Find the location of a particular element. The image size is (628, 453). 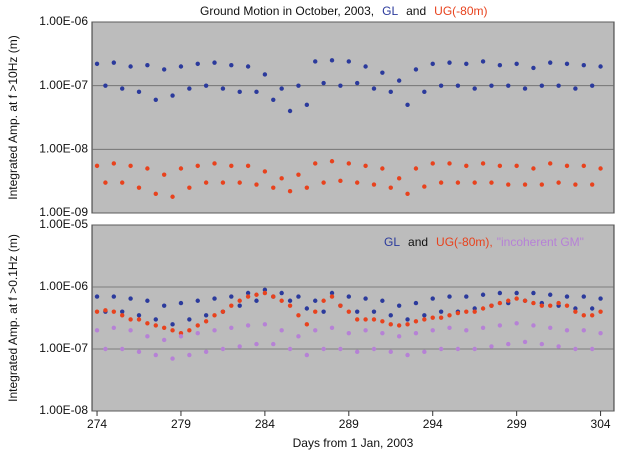

x-axis-label: Days from 1 Jan, 2003 is located at coordinates (353, 443).